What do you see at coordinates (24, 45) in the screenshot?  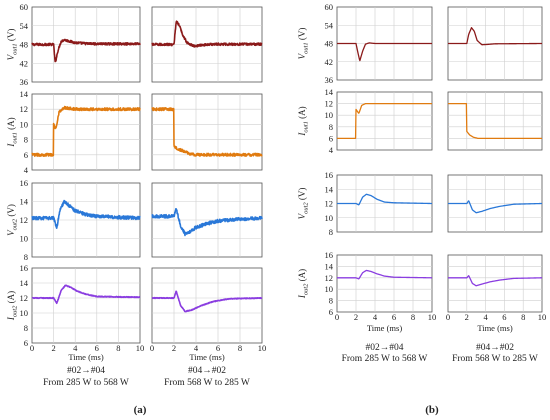 I see `y-tick-label: 48` at bounding box center [24, 45].